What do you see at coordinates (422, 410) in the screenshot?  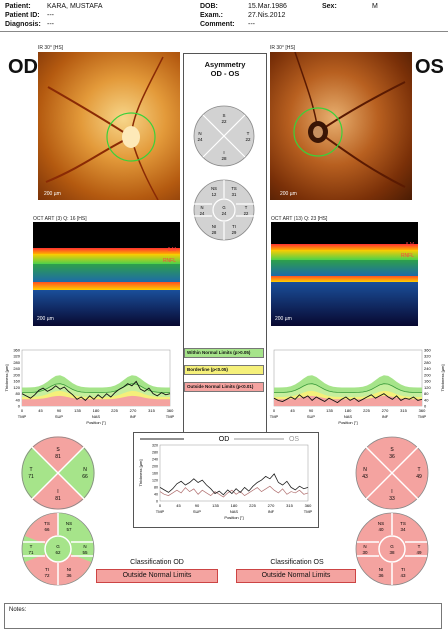 I see `os-xtick: 360` at bounding box center [422, 410].